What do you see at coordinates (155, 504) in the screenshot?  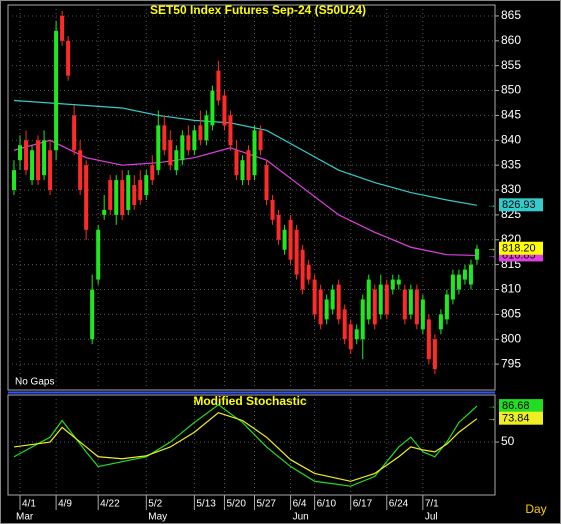 I see `x-tick-label: 5/2` at bounding box center [155, 504].